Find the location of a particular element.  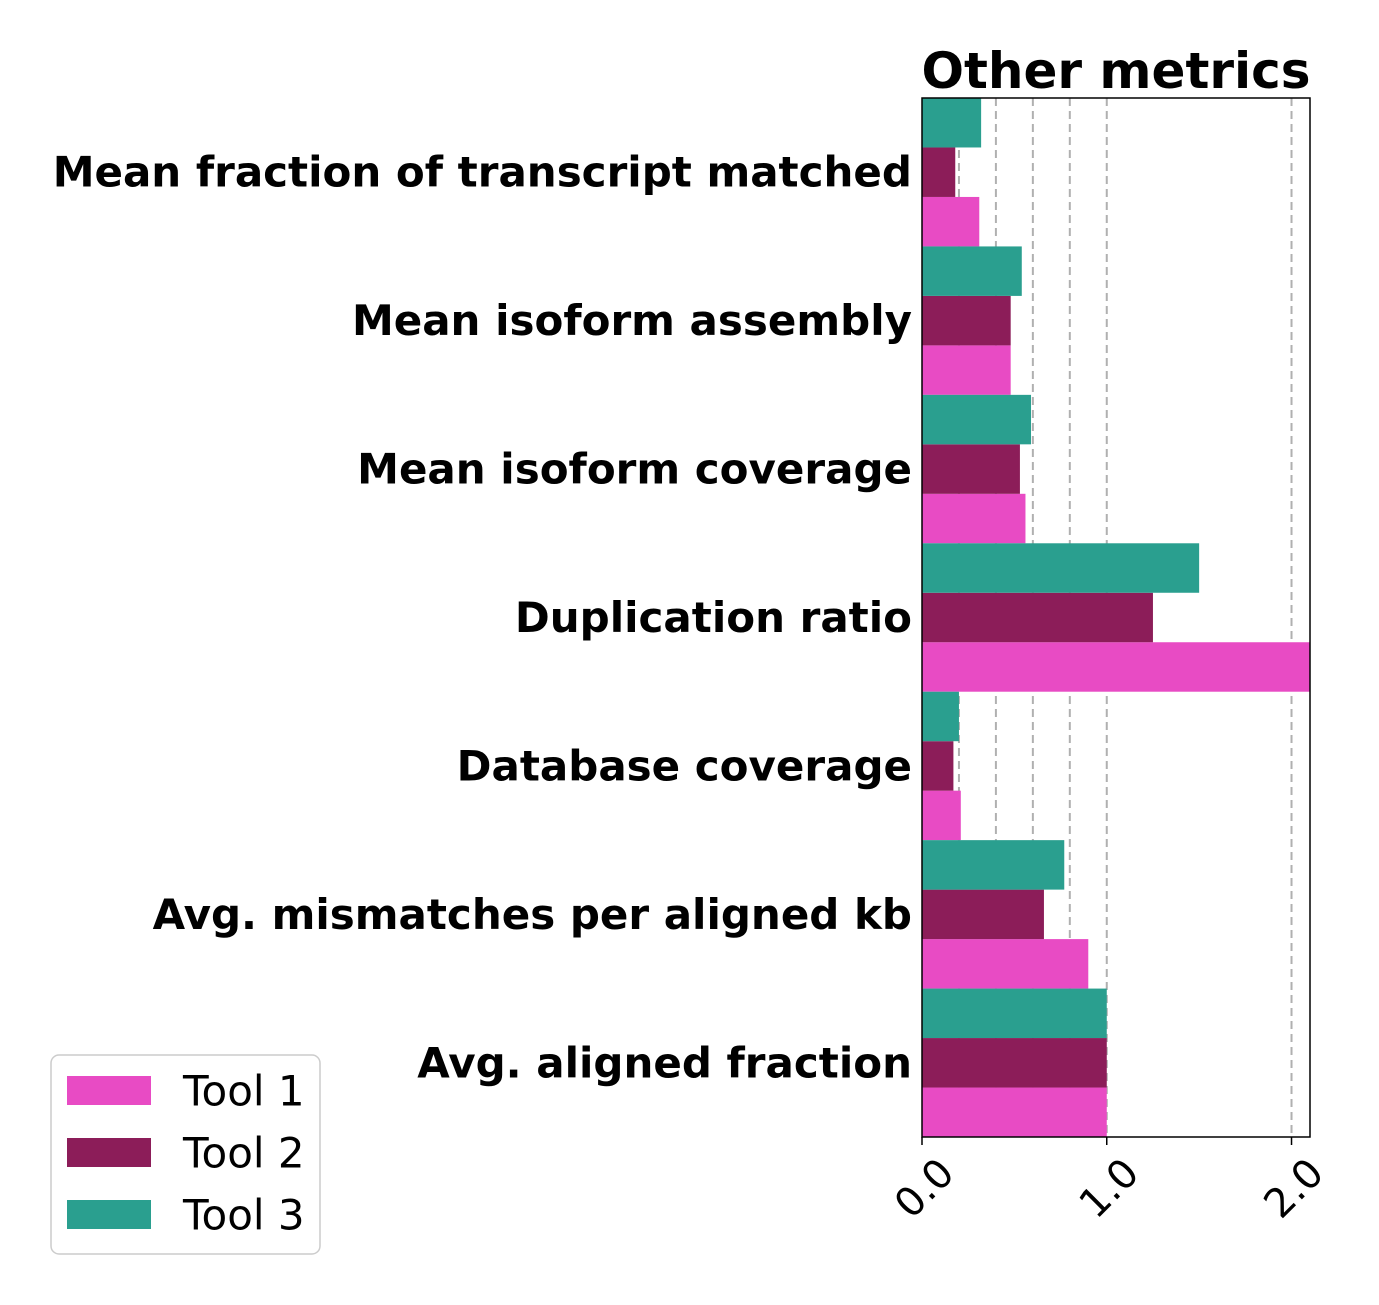

category-label-4: Database coverage is located at coordinates (684, 765).